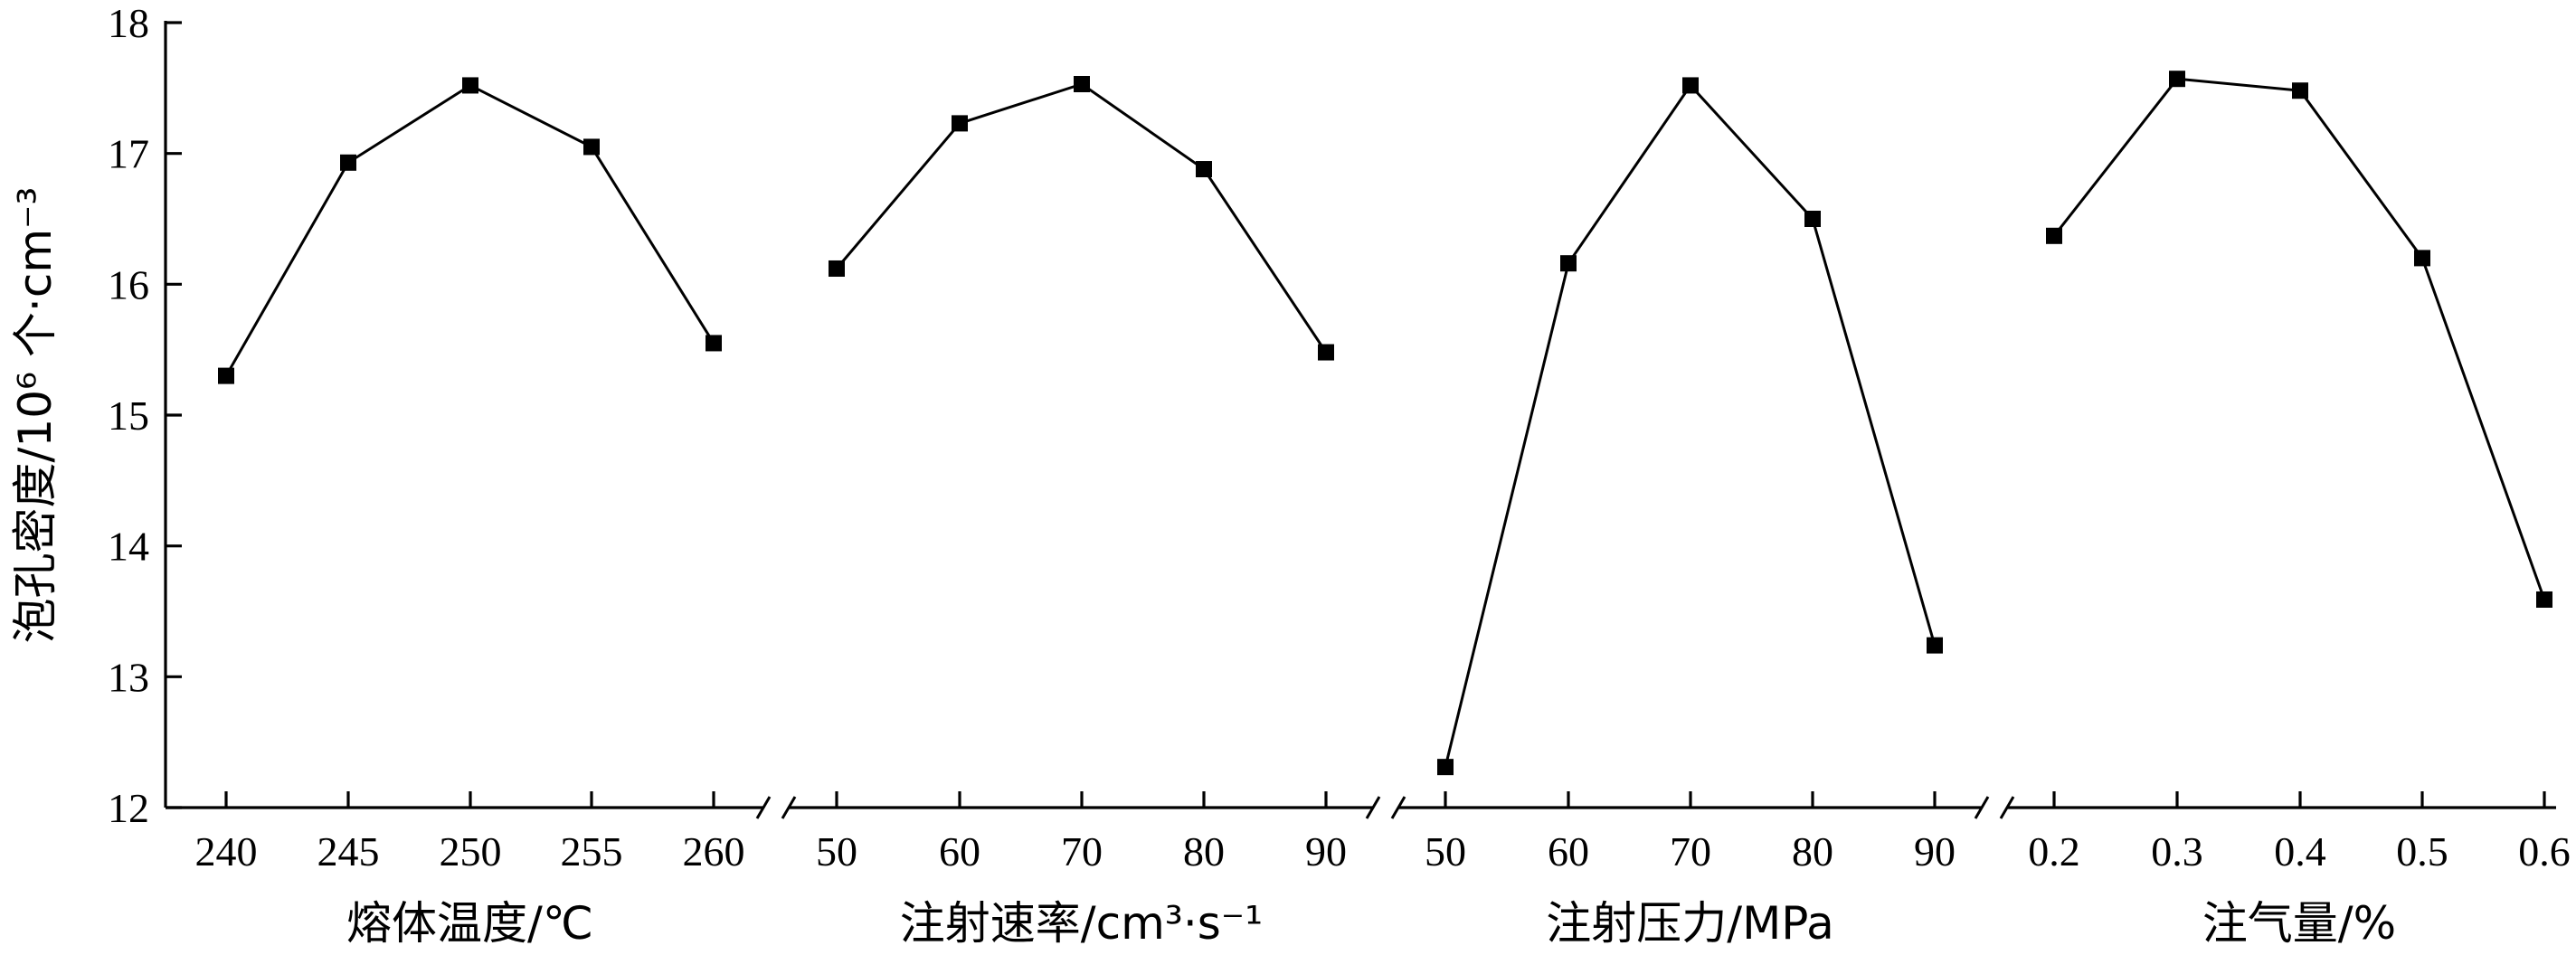 The image size is (2576, 955). Describe the element at coordinates (128, 23) in the screenshot. I see `y-tick-label: 18` at that location.